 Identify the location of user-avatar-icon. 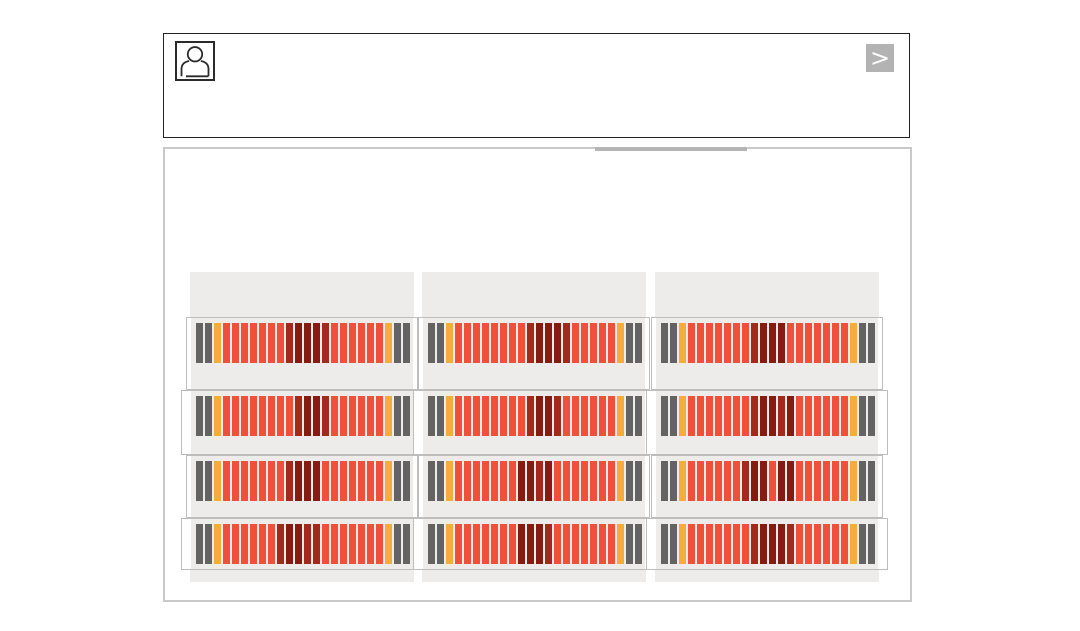
(195, 61).